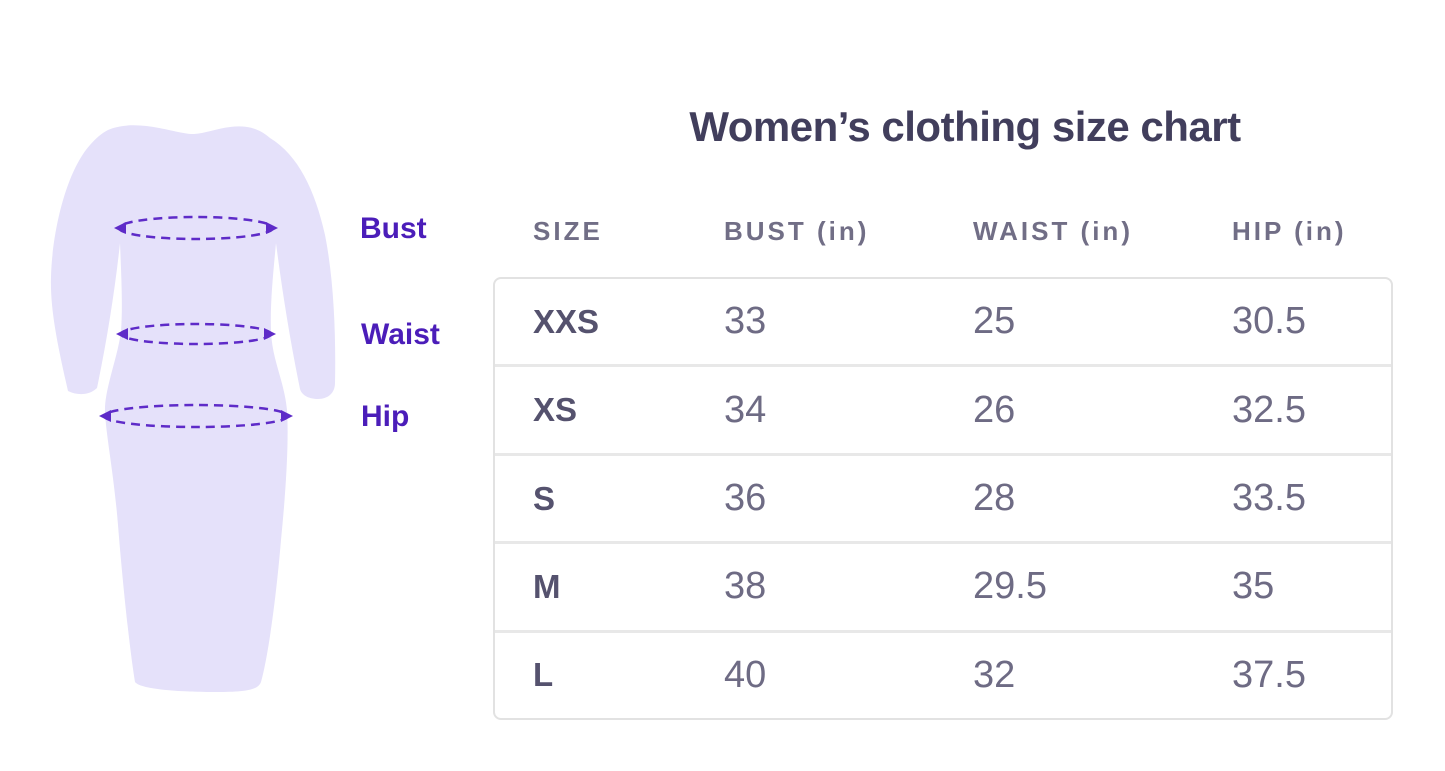 The image size is (1445, 771). Describe the element at coordinates (943, 673) in the screenshot. I see `table-row: L 40 32 37.5` at that location.